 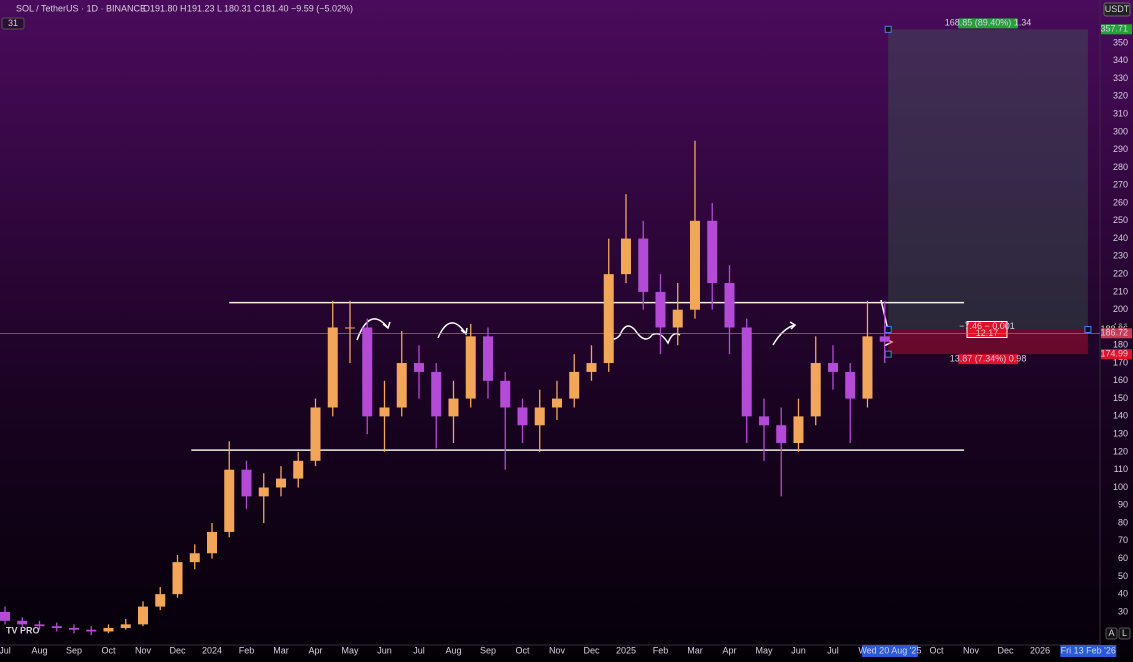 What do you see at coordinates (1120, 202) in the screenshot?
I see `y-tick-label: 260` at bounding box center [1120, 202].